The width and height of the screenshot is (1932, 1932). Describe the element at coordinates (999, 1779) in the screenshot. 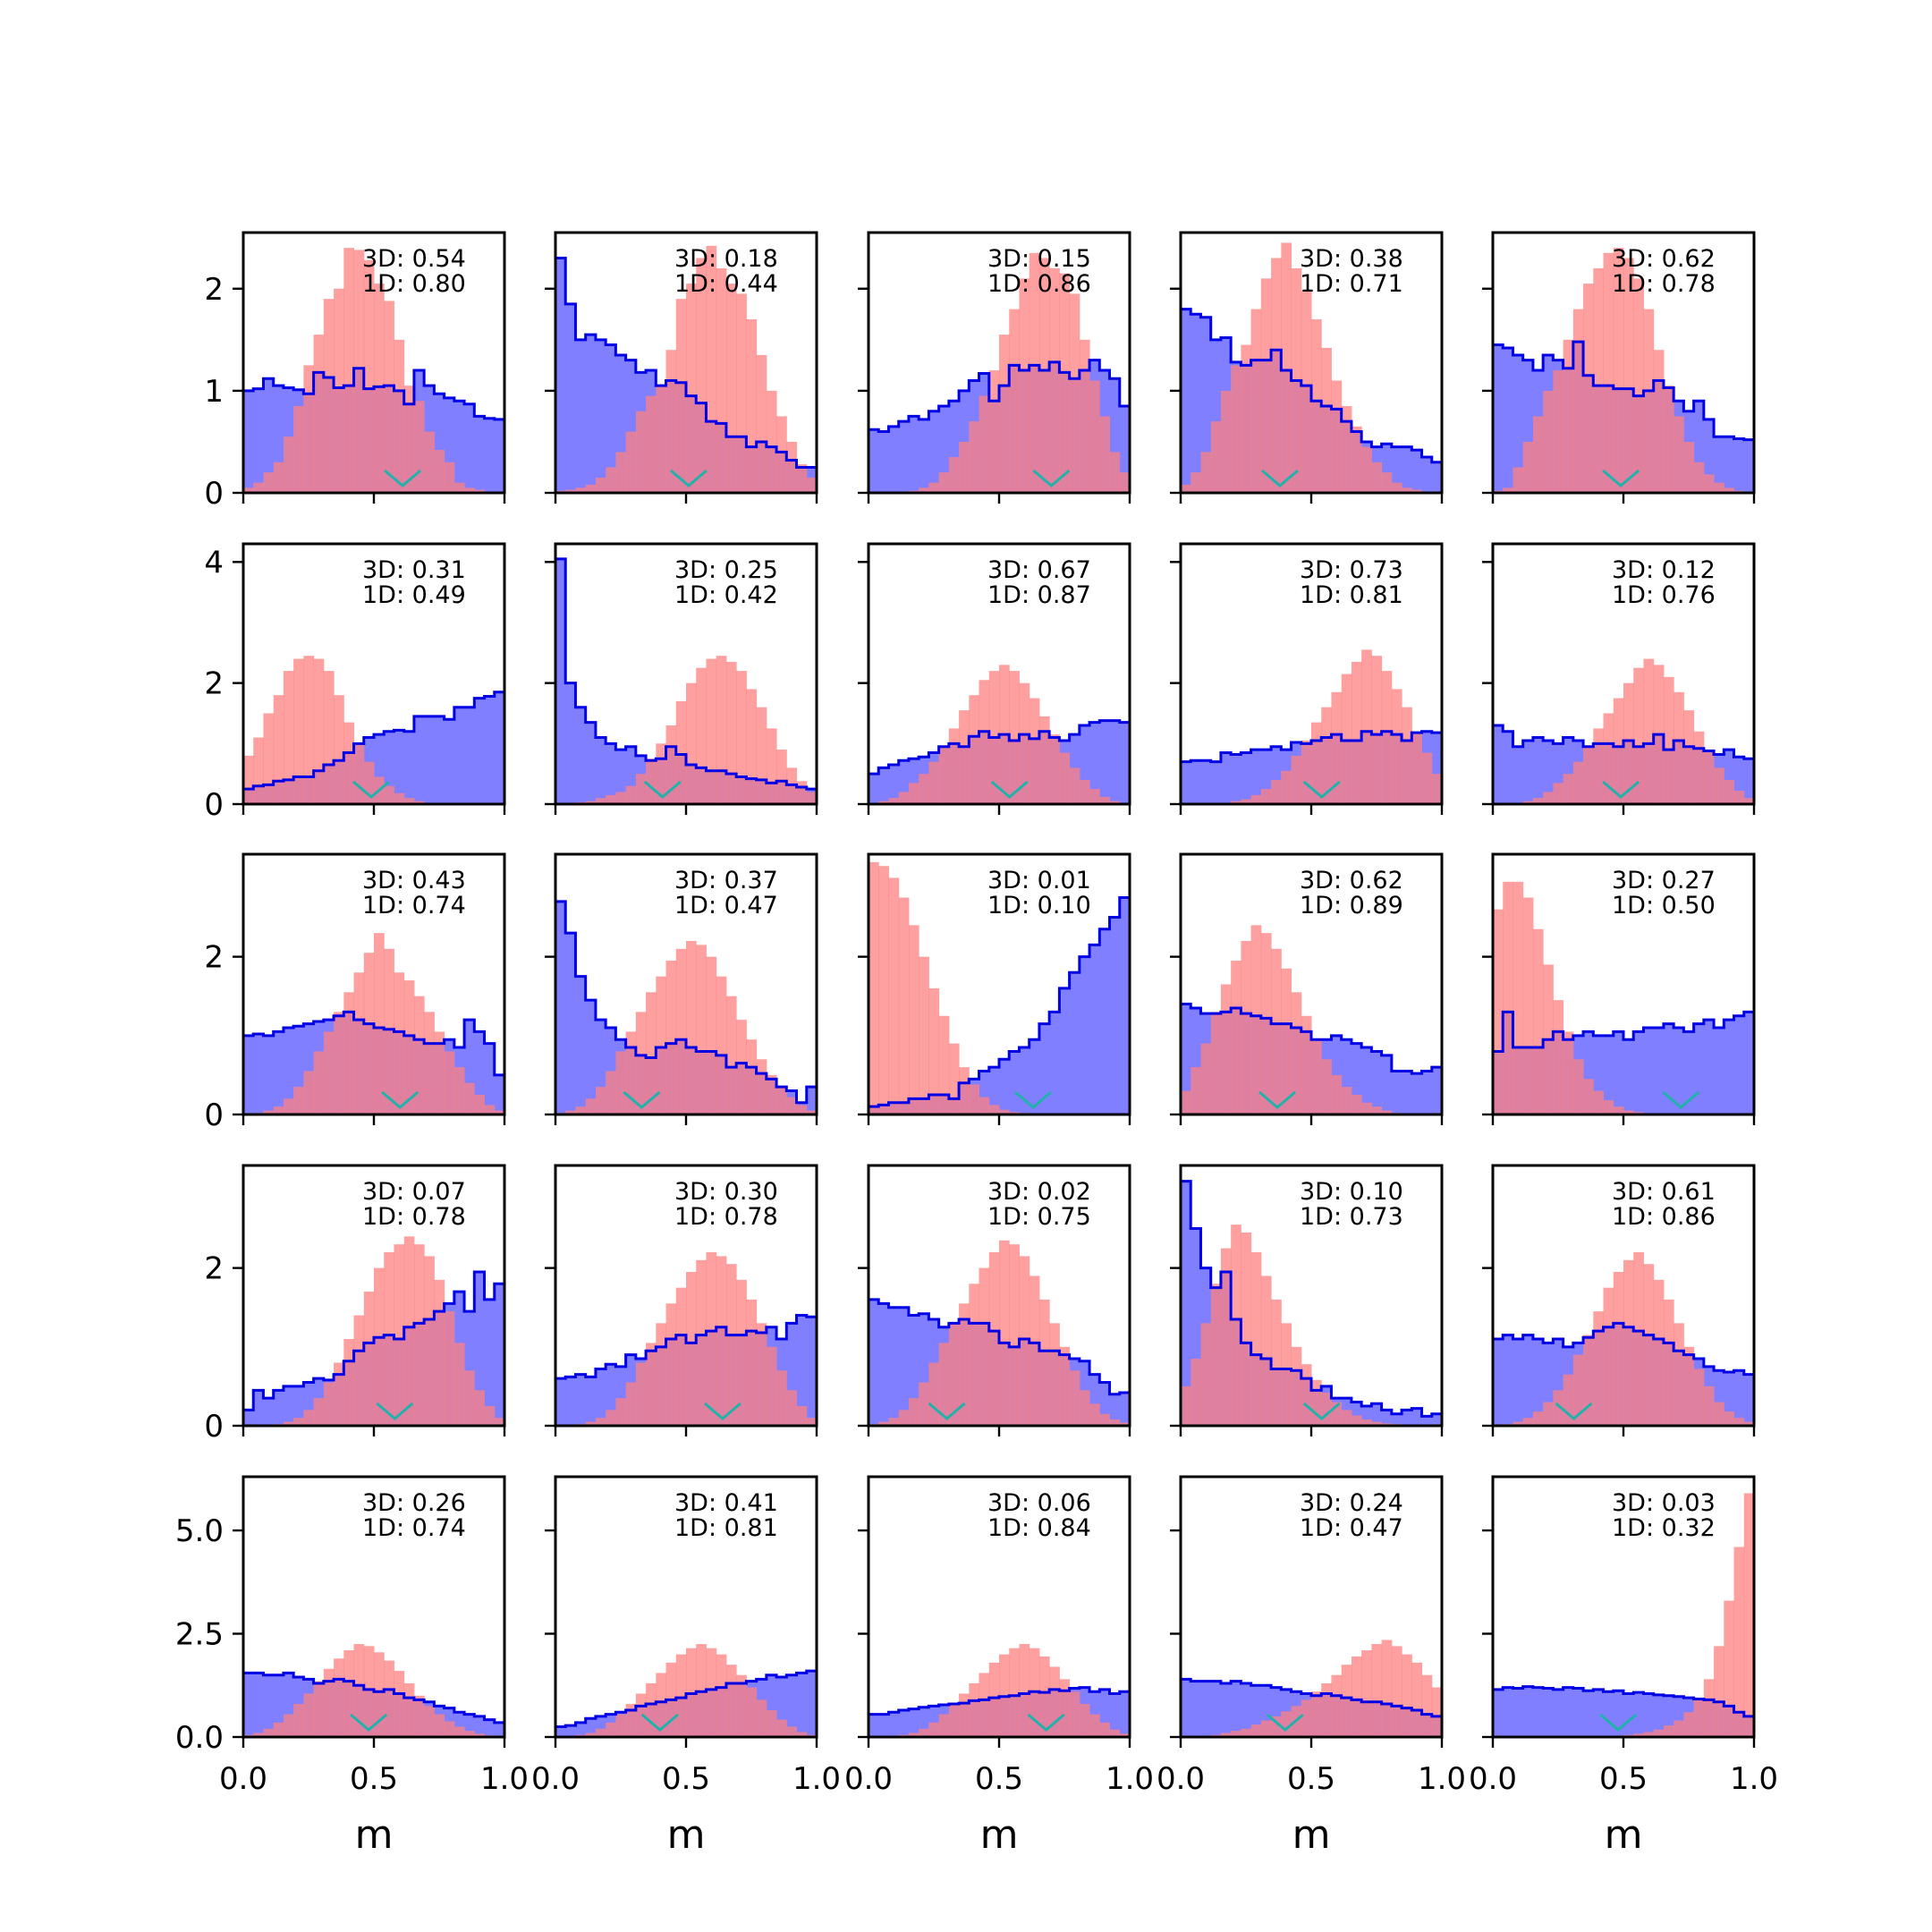

I see `x-tick-label: 0.5` at that location.